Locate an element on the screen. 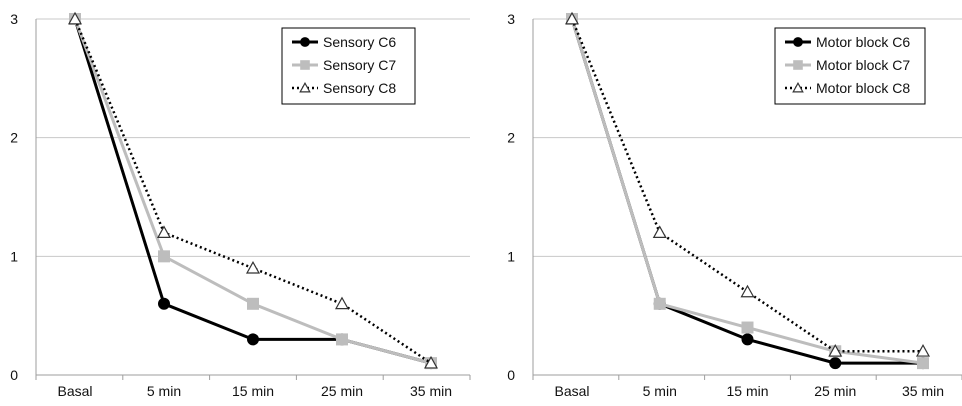 This screenshot has height=406, width=962. legend-label: Motor block C8 is located at coordinates (863, 88).